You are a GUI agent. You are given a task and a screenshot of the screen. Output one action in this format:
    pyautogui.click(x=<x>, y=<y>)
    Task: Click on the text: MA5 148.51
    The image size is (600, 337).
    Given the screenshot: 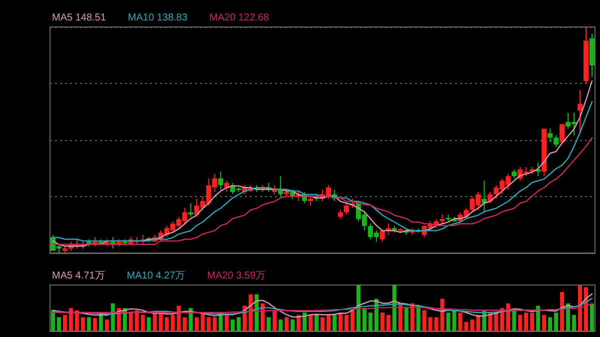 What is the action you would take?
    pyautogui.click(x=79, y=18)
    